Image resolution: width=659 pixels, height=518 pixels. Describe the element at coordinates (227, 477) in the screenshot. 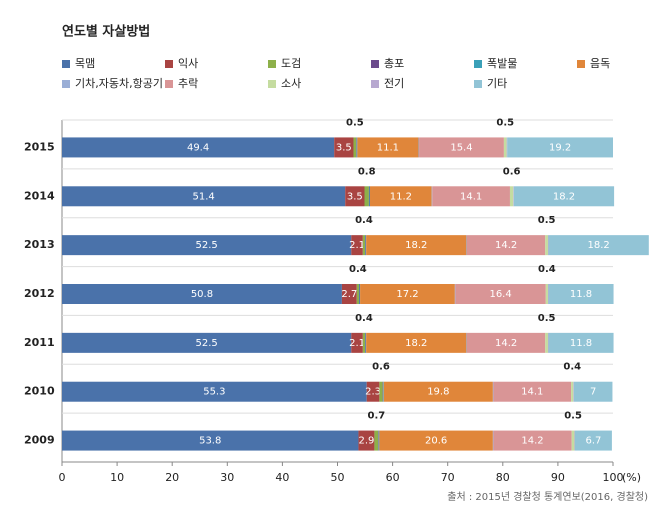

I see `x-tick-label: 30` at that location.